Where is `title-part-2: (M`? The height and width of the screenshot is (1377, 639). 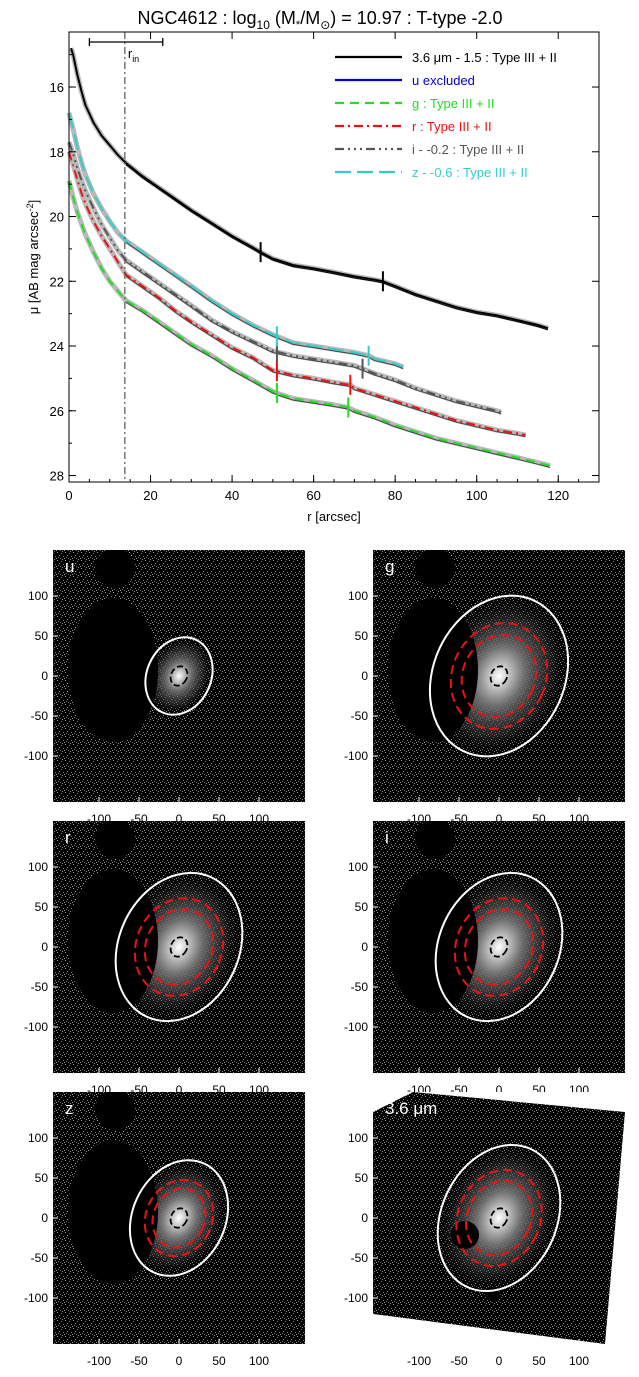
title-part-2: (M is located at coordinates (283, 18).